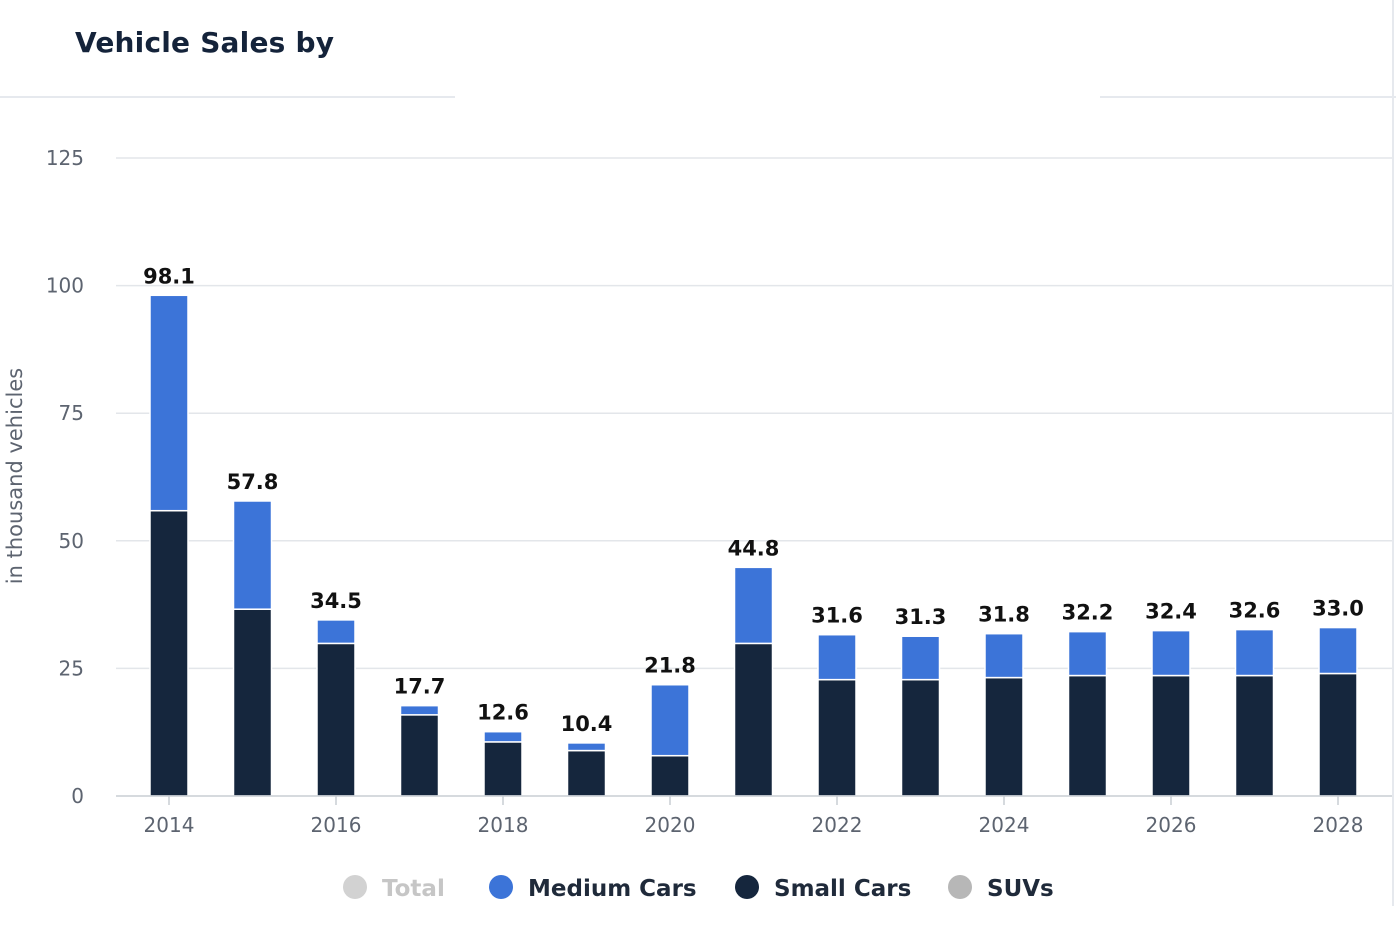  I want to click on chart-title: Vehicle Sales by, so click(205, 42).